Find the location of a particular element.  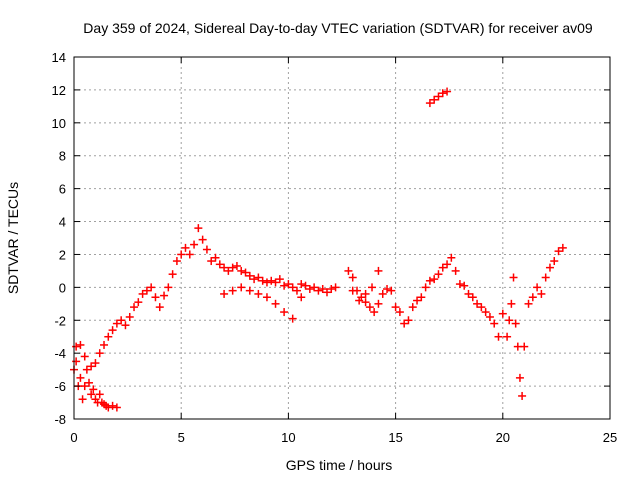

x-tick-label: 5 is located at coordinates (181, 437).